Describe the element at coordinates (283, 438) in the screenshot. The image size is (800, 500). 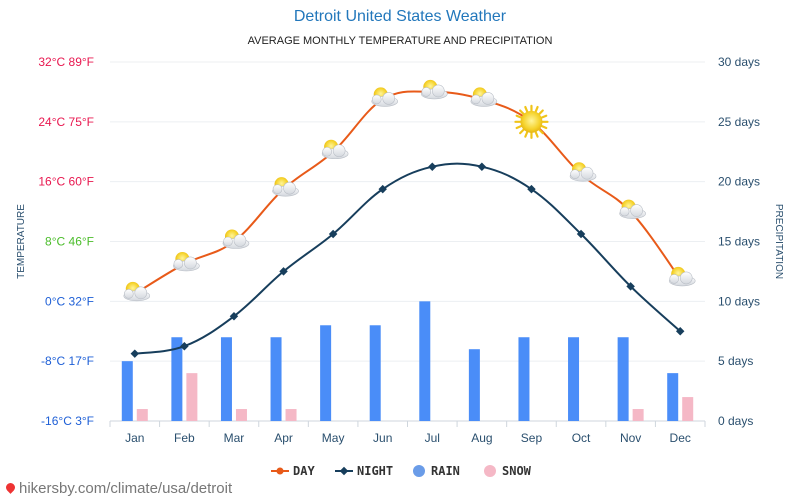
I see `x-tick-label: Apr` at that location.